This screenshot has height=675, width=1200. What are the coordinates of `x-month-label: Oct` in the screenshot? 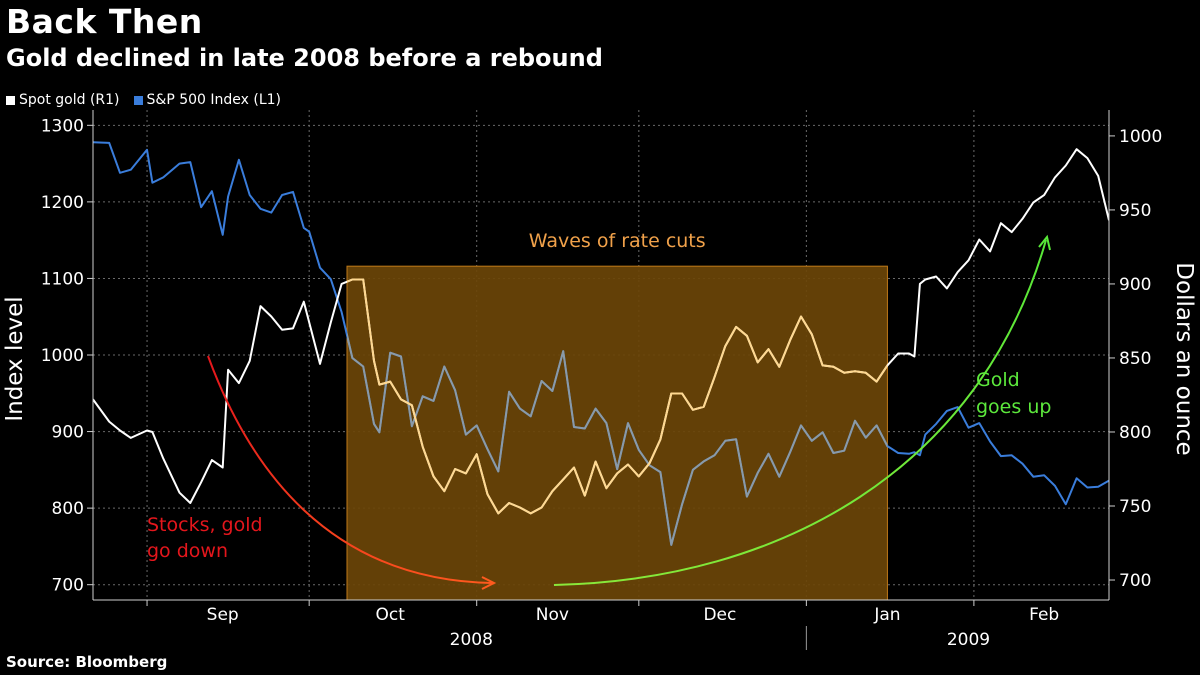 It's located at (391, 615).